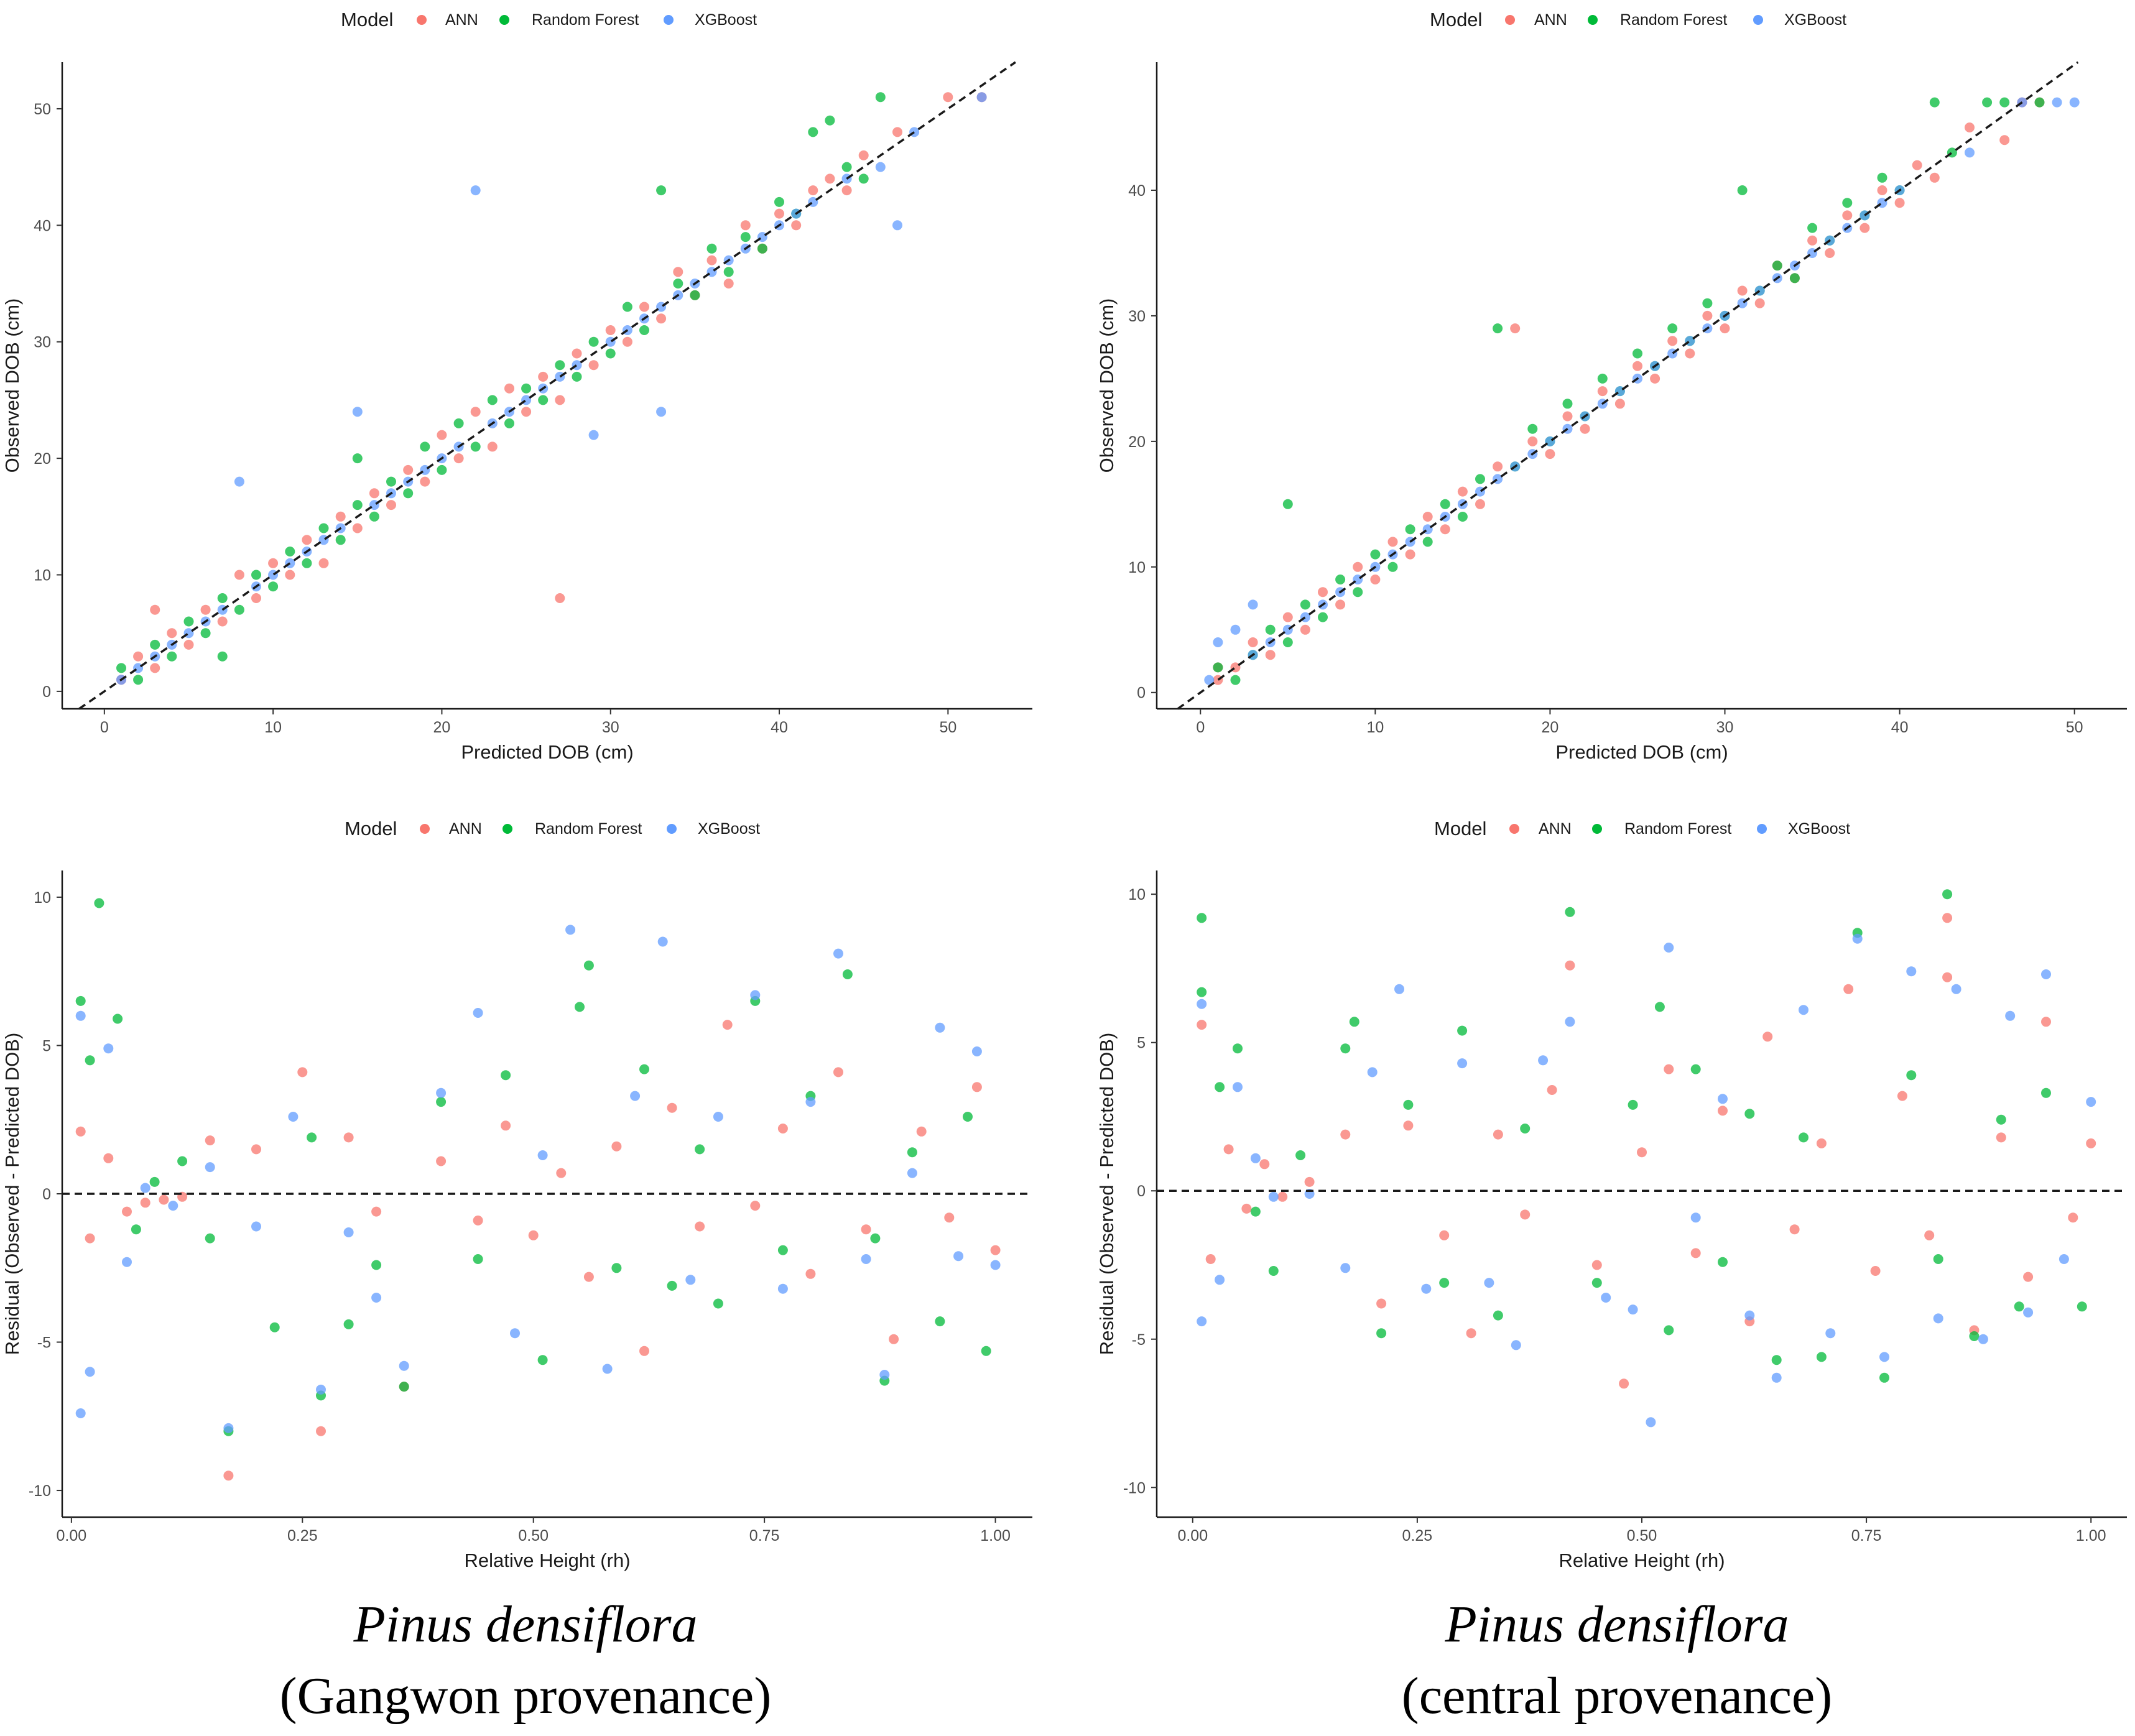  Describe the element at coordinates (1137, 191) in the screenshot. I see `y-tick-label: 40` at that location.